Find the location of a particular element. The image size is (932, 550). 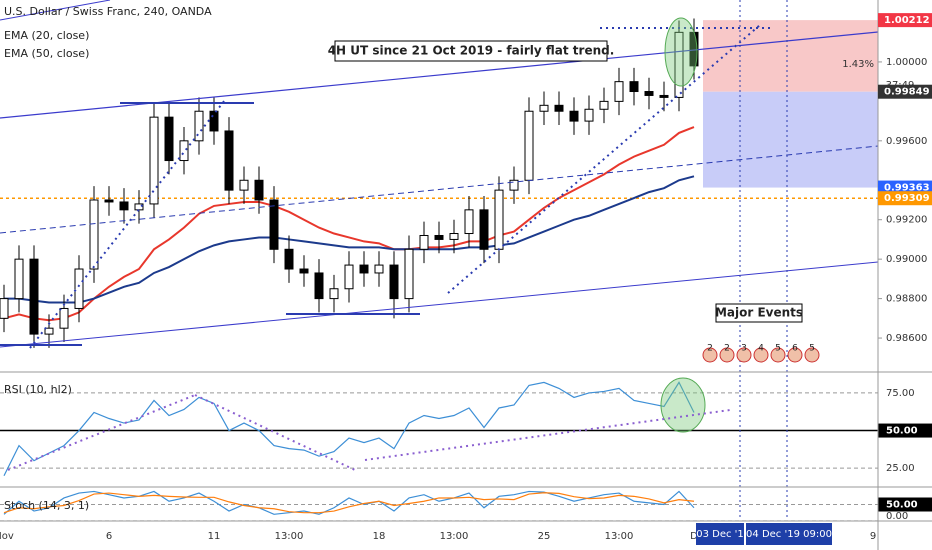

y-tick-label: 0.00 is located at coordinates (897, 516).